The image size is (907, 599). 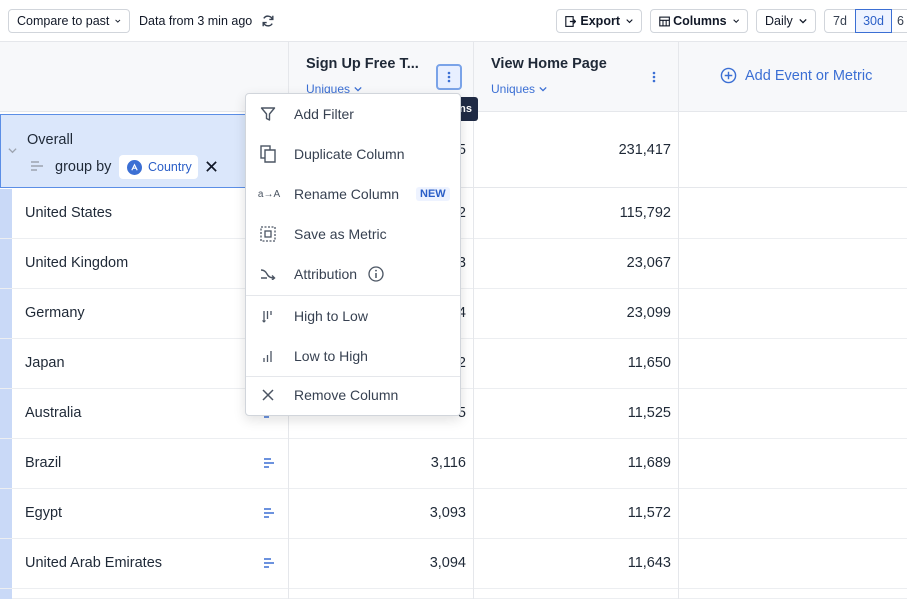 I want to click on column-options-button-sign-up, so click(x=449, y=77).